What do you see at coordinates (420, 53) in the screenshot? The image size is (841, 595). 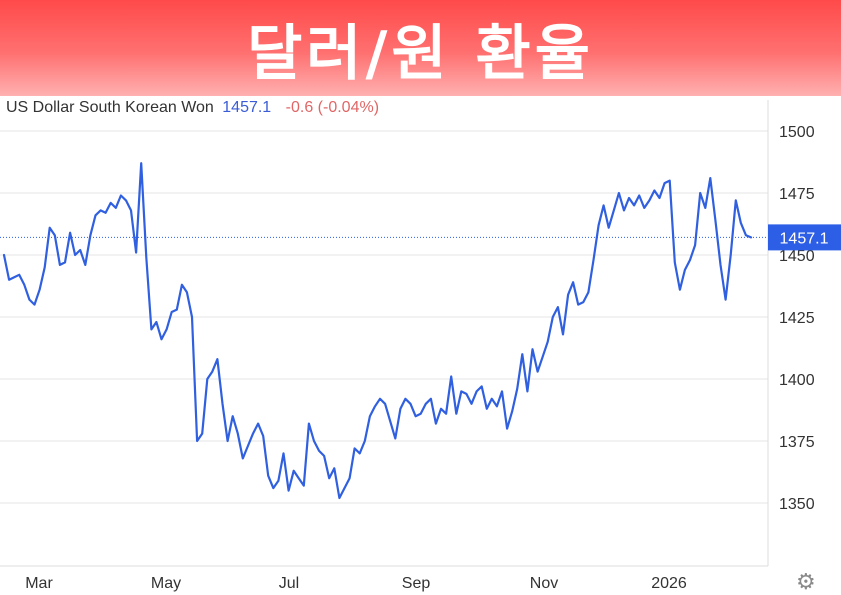 I see `banner-title: 달러/원 환율` at bounding box center [420, 53].